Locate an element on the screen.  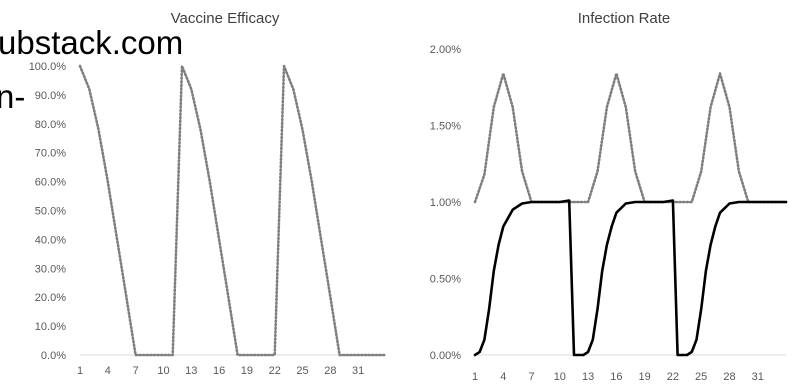
y-tick-label: 20.0% is located at coordinates (50, 298).